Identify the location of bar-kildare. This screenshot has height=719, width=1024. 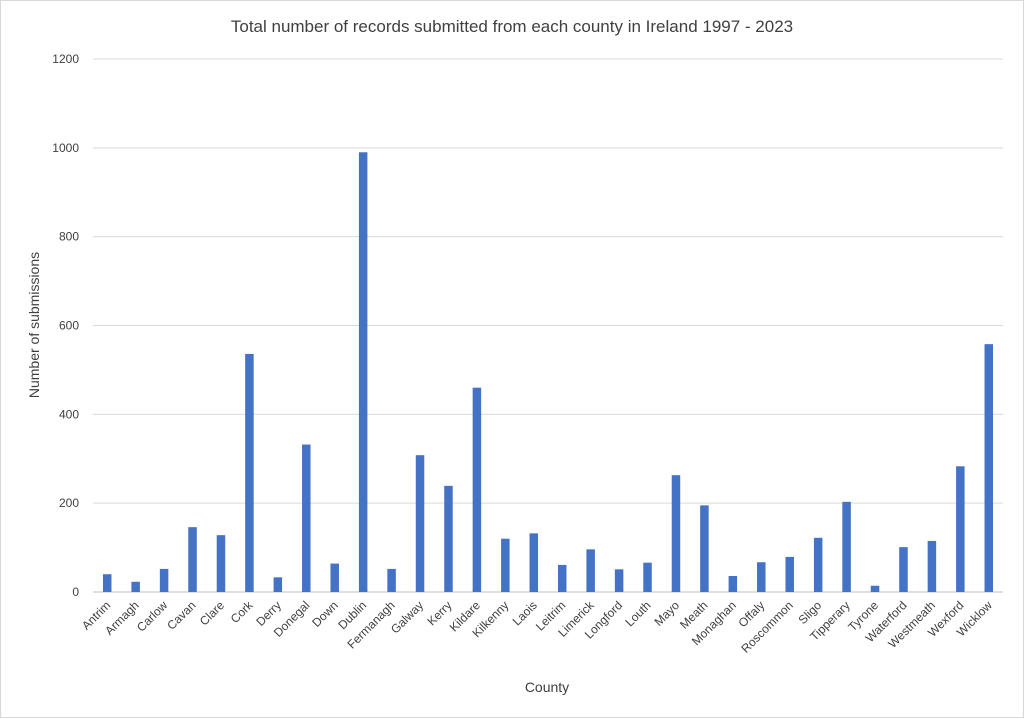
(477, 489).